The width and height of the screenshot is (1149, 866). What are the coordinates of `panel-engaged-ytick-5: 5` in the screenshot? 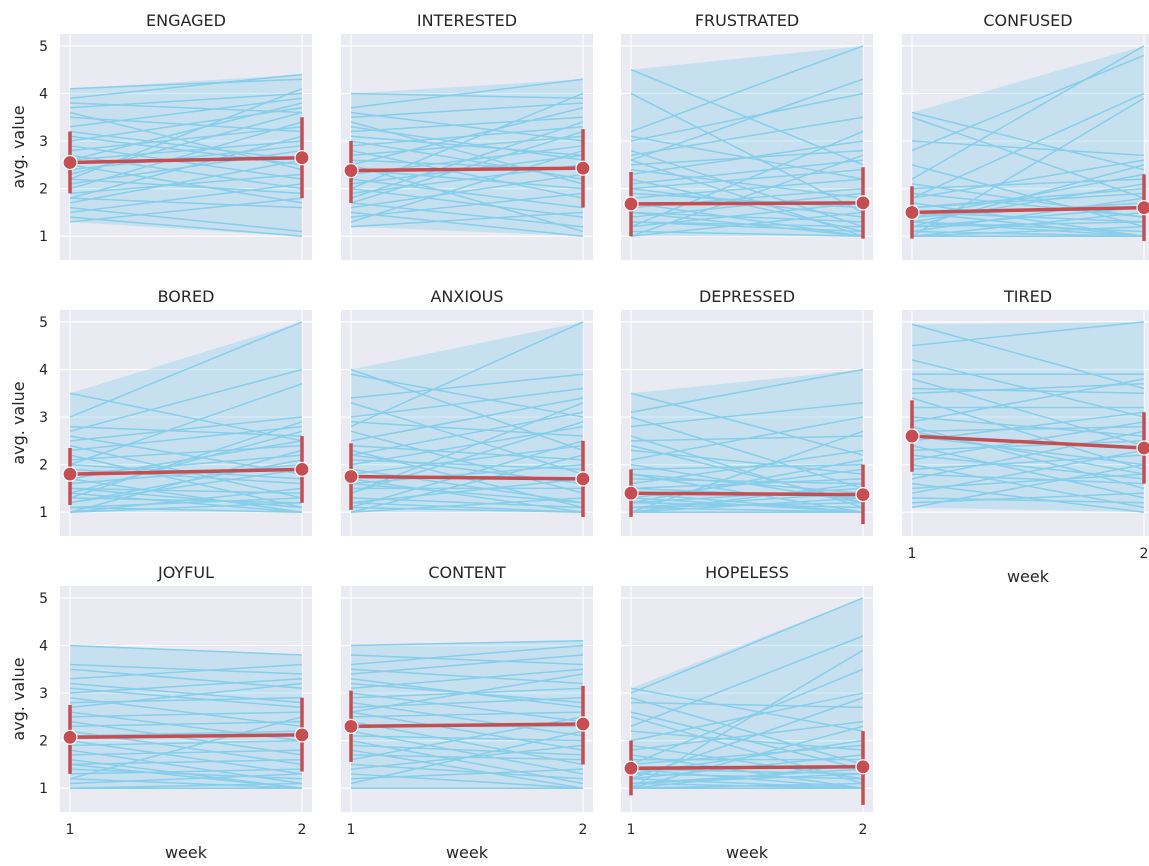 It's located at (43, 47).